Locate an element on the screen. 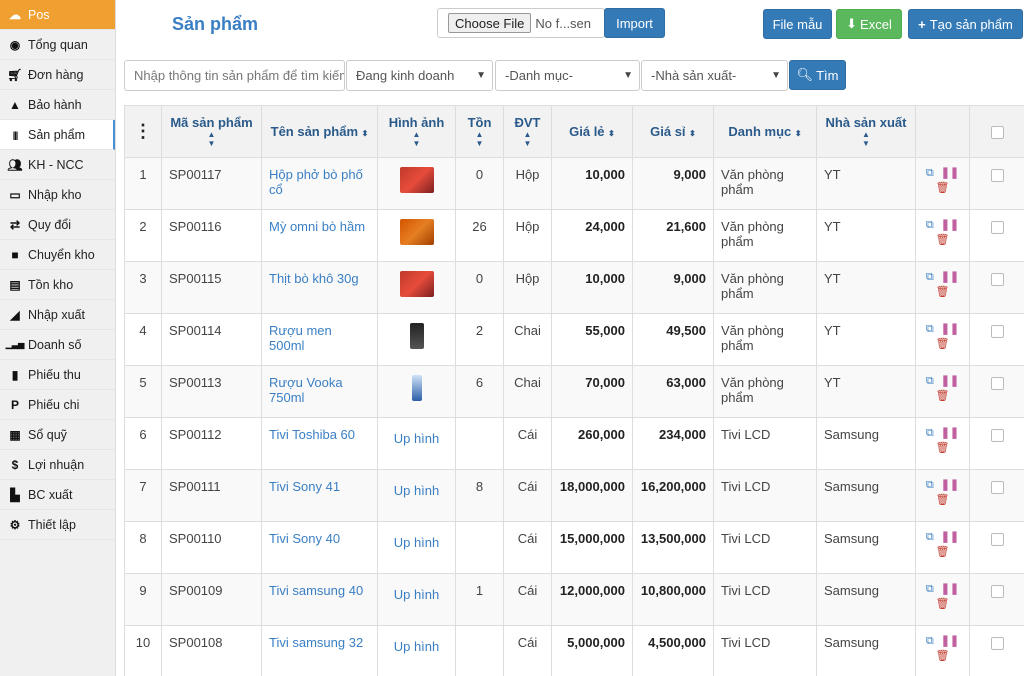 Image resolution: width=1024 pixels, height=676 pixels. cell-name-link: Mỳ omni bò hầm is located at coordinates (319, 235).